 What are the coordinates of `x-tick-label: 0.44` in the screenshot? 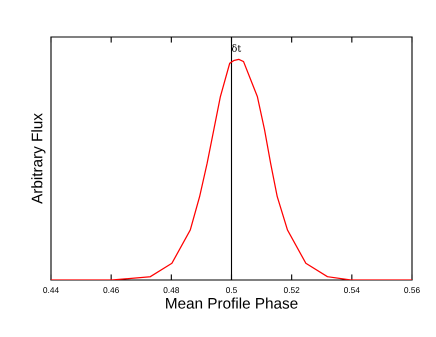 It's located at (51, 290).